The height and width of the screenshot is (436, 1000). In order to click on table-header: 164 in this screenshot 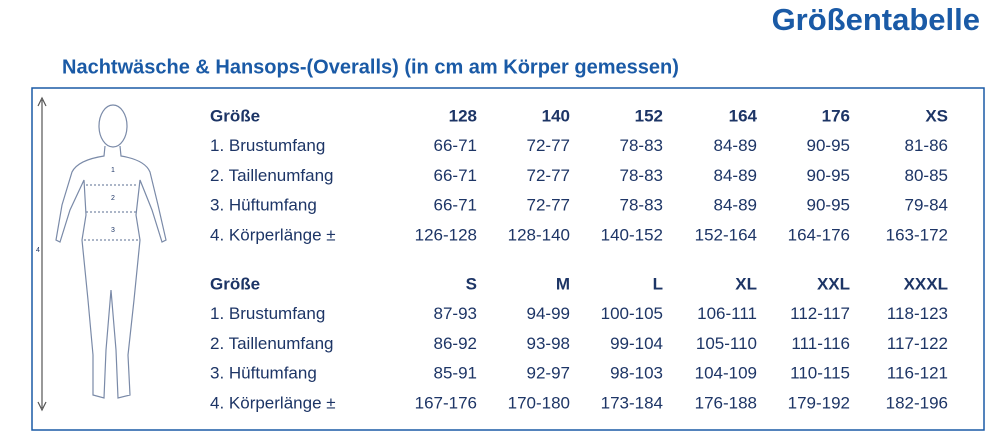, I will do `click(743, 115)`.